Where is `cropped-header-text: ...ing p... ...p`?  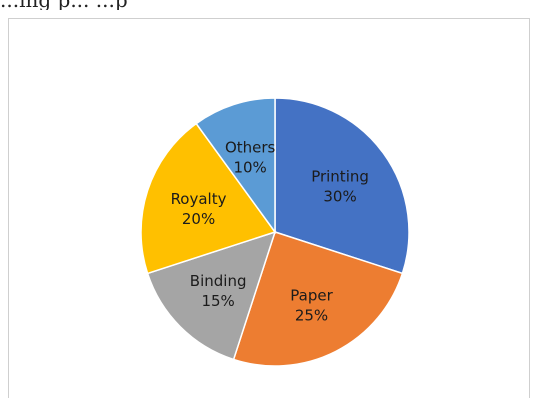
cropped-header-text: ...ing p... ...p is located at coordinates (268, 5).